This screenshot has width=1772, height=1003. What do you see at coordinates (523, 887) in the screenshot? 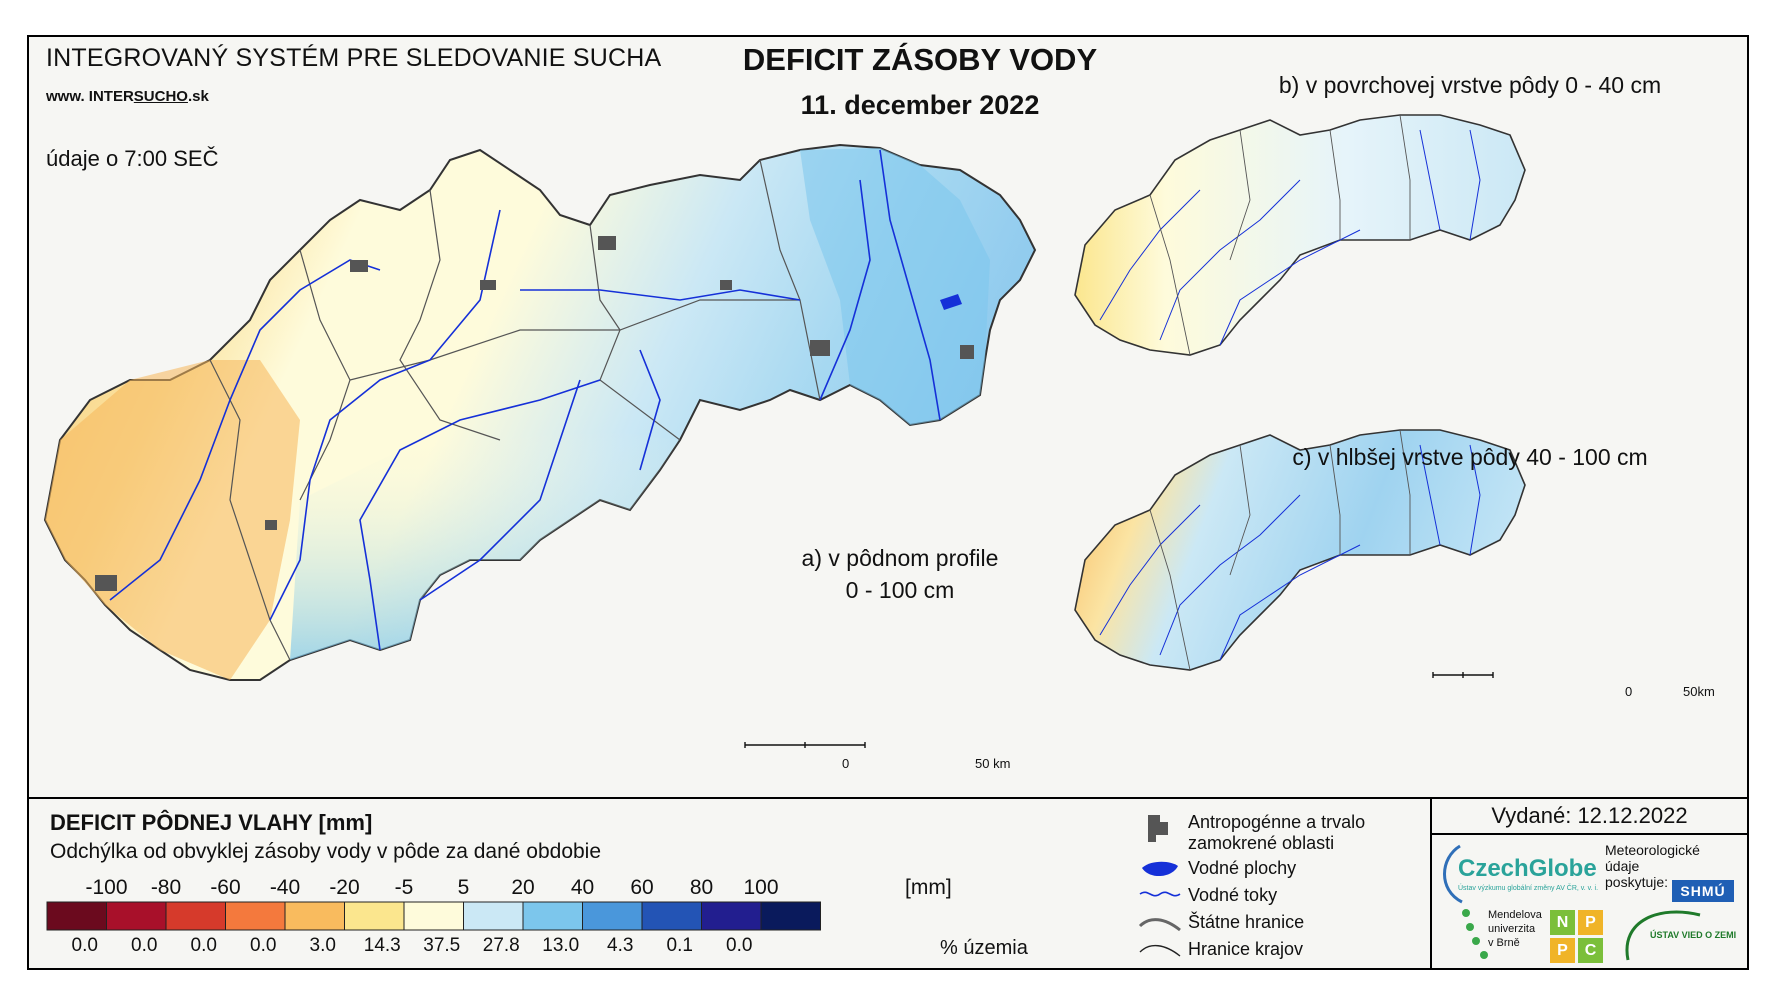
I see `legend-tick-label: 20` at bounding box center [523, 887].